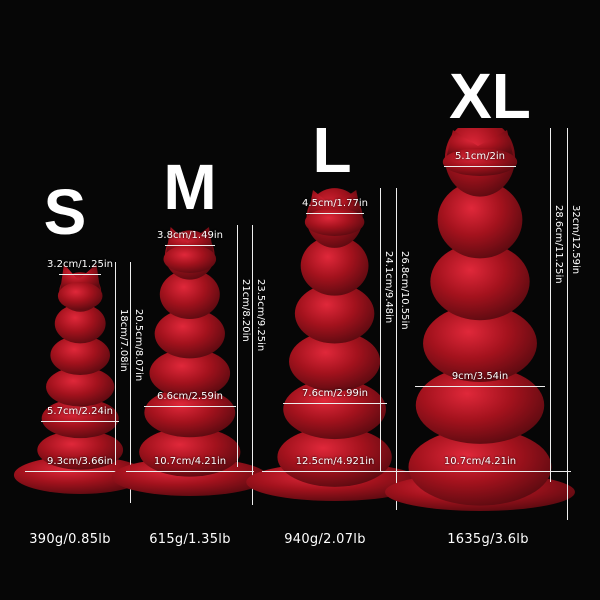 This screenshot has width=600, height=600. What do you see at coordinates (190, 361) in the screenshot?
I see `product-image-m` at bounding box center [190, 361].